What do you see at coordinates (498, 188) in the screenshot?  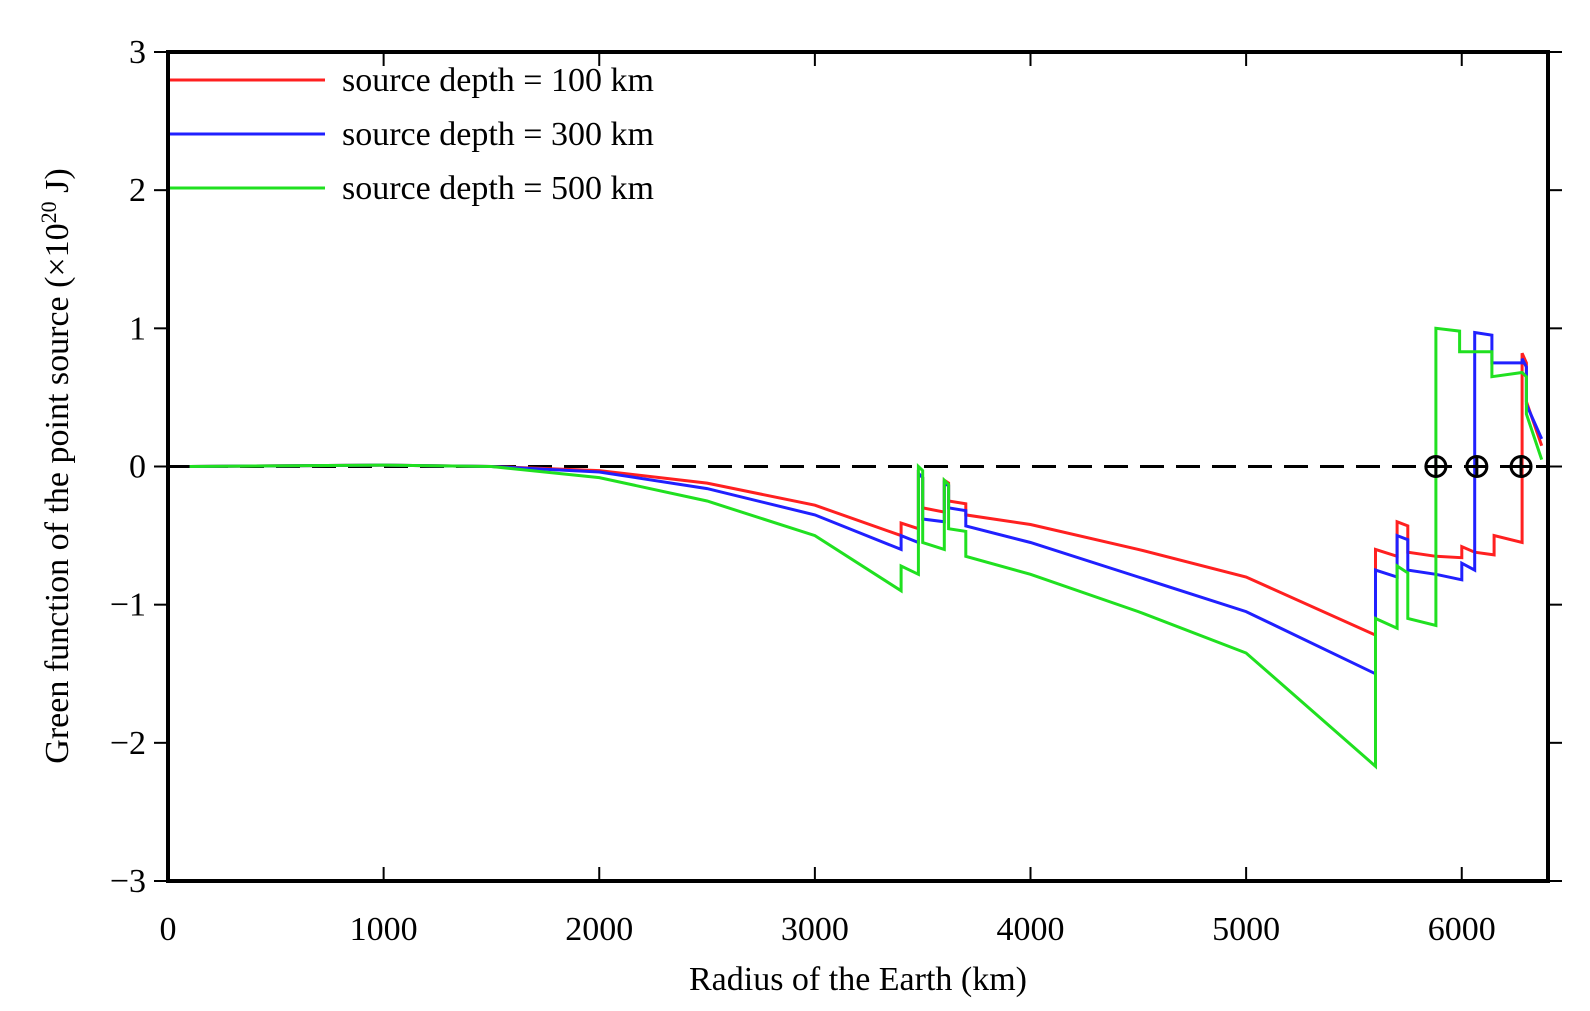 I see `legend-label: source depth = 500 km` at bounding box center [498, 188].